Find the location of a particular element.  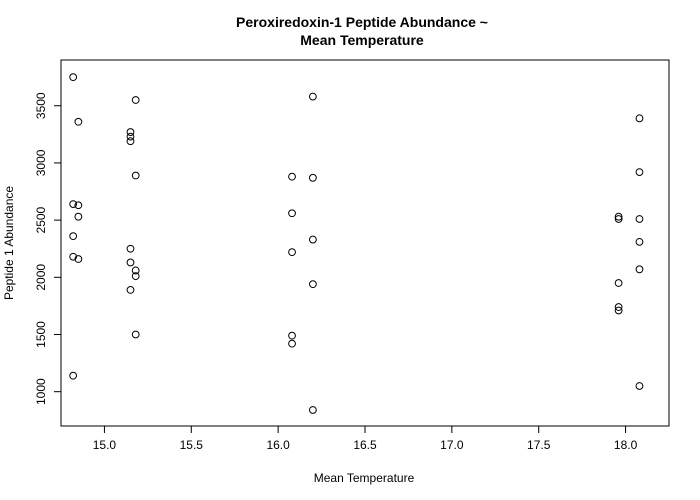

y-tick-label: 3000 is located at coordinates (41, 162).